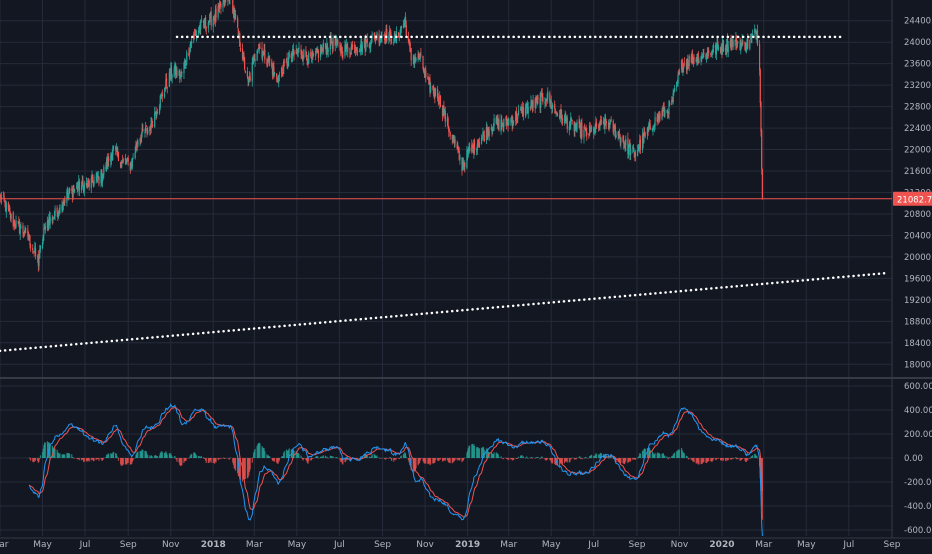 The width and height of the screenshot is (932, 554). I want to click on last-price-label: 21082.73, so click(914, 200).